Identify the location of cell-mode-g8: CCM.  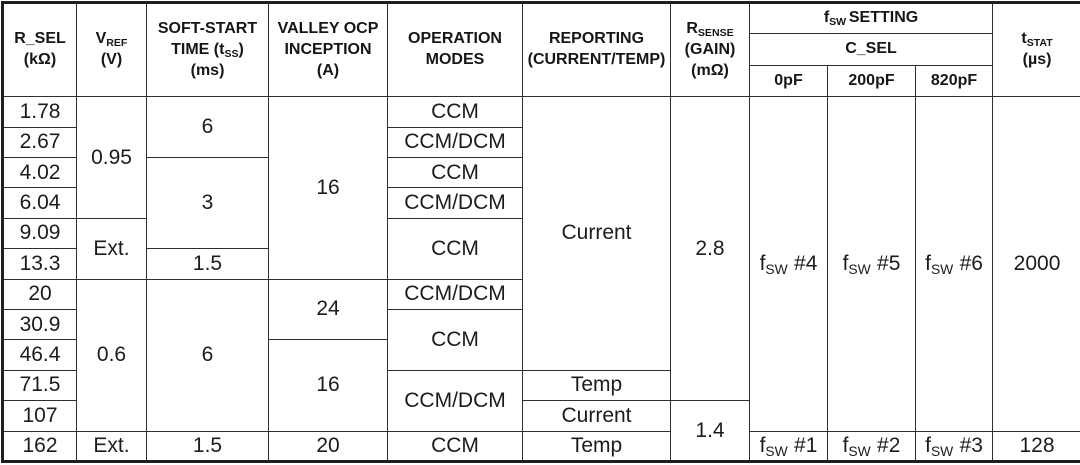
(455, 339).